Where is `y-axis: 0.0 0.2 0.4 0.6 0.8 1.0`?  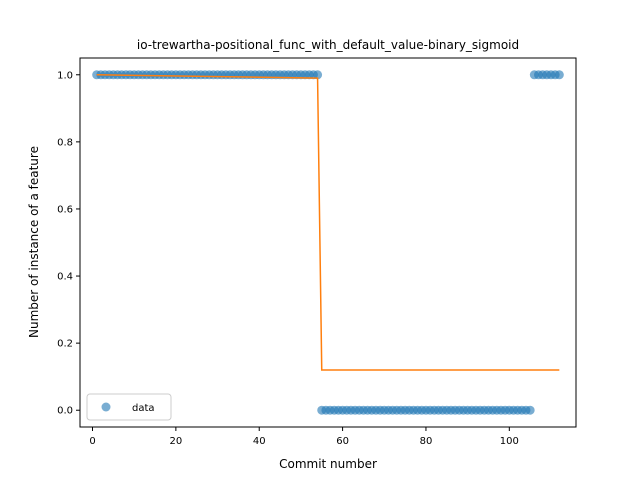 y-axis: 0.0 0.2 0.4 0.6 0.8 1.0 is located at coordinates (68, 243).